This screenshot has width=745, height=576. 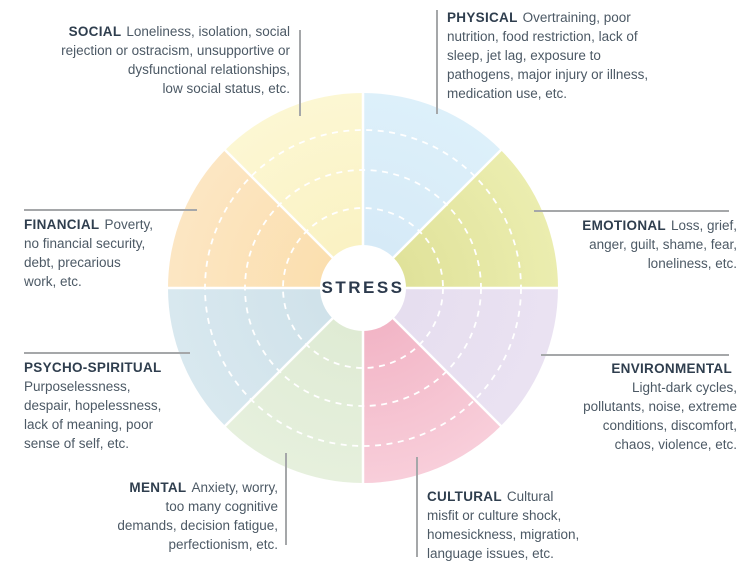 What do you see at coordinates (265, 219) in the screenshot?
I see `wedge-financial` at bounding box center [265, 219].